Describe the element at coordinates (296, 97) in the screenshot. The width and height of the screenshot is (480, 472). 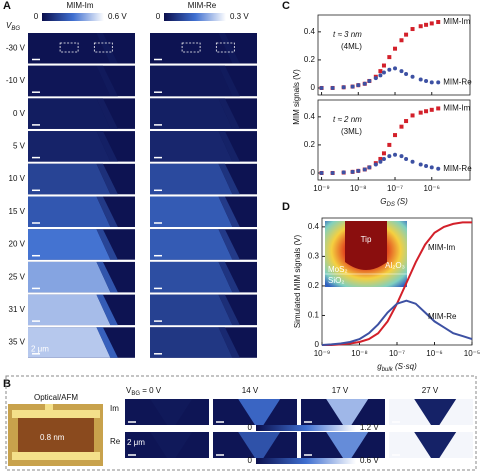
I see `y-axis-label: MIM signals (V)` at that location.